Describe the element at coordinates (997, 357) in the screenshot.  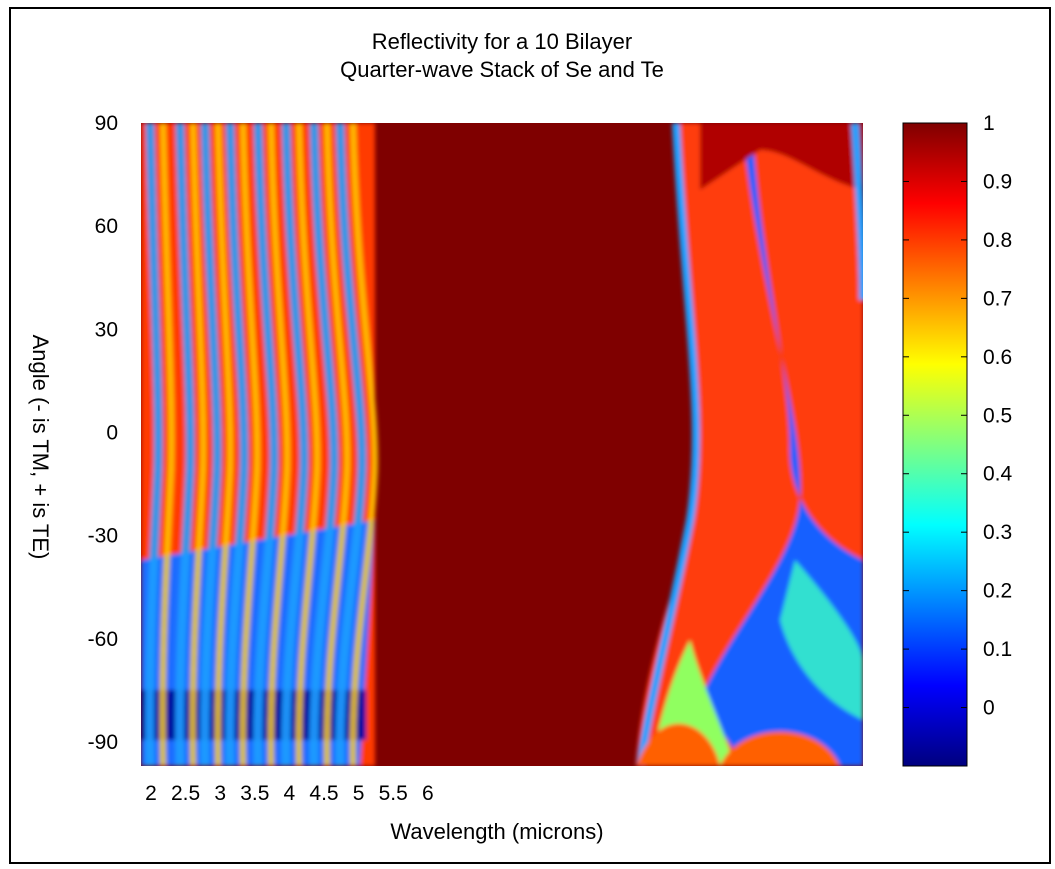
I see `colorbar-tick-label: 0.6` at that location.